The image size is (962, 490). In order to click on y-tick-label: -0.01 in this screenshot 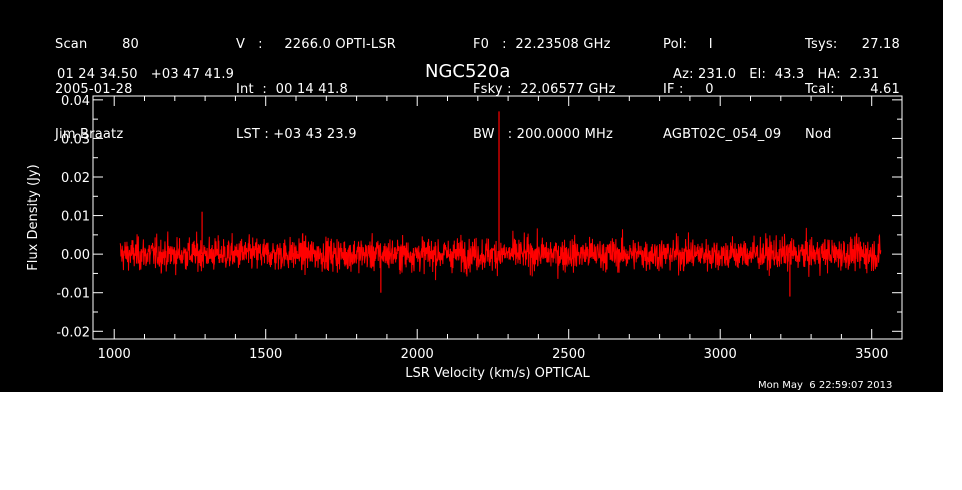, I will do `click(73, 294)`.